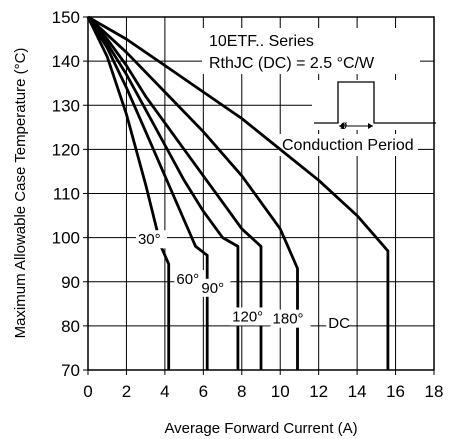 The width and height of the screenshot is (454, 439). I want to click on x-tick-label: 4, so click(164, 391).